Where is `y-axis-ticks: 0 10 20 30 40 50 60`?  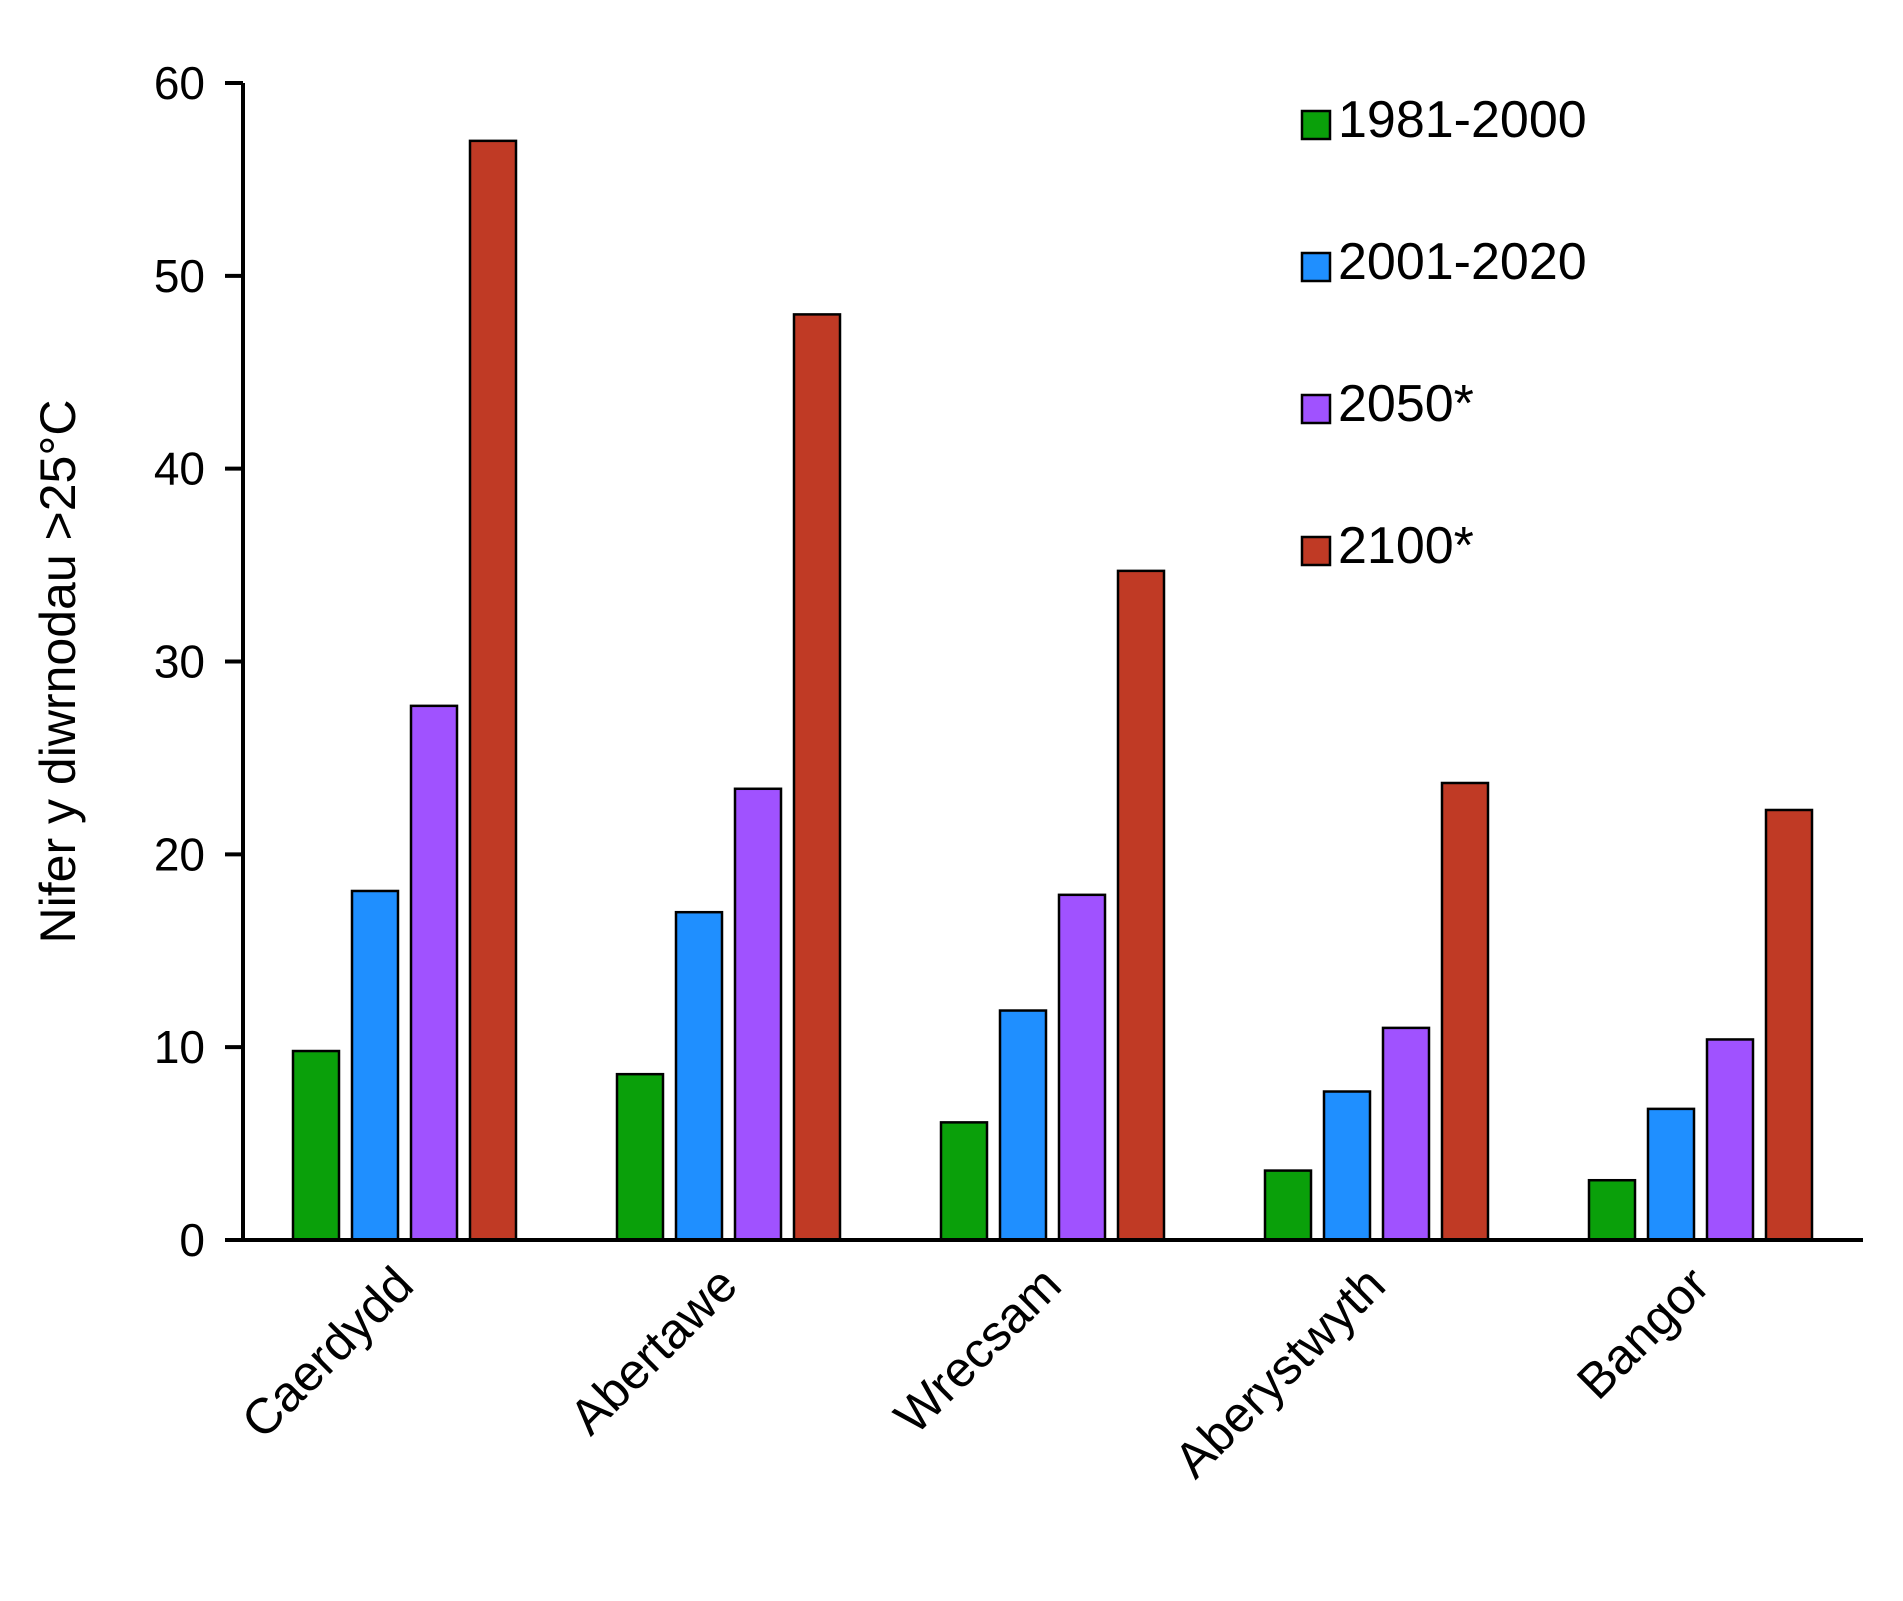
y-axis-ticks: 0 10 20 30 40 50 60 is located at coordinates (198, 661).